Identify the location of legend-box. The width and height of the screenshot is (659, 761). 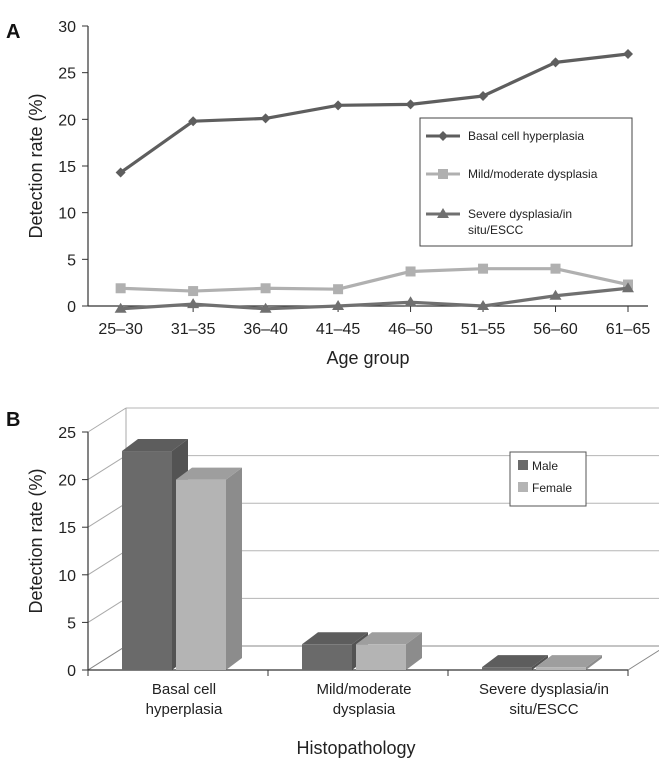
(526, 182).